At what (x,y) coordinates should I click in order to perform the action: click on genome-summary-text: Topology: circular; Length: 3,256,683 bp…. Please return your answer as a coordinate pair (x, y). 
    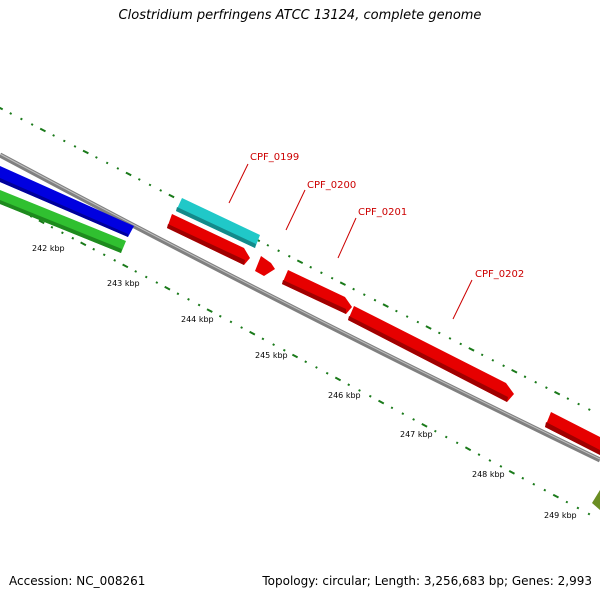
    Looking at the image, I should click on (427, 581).